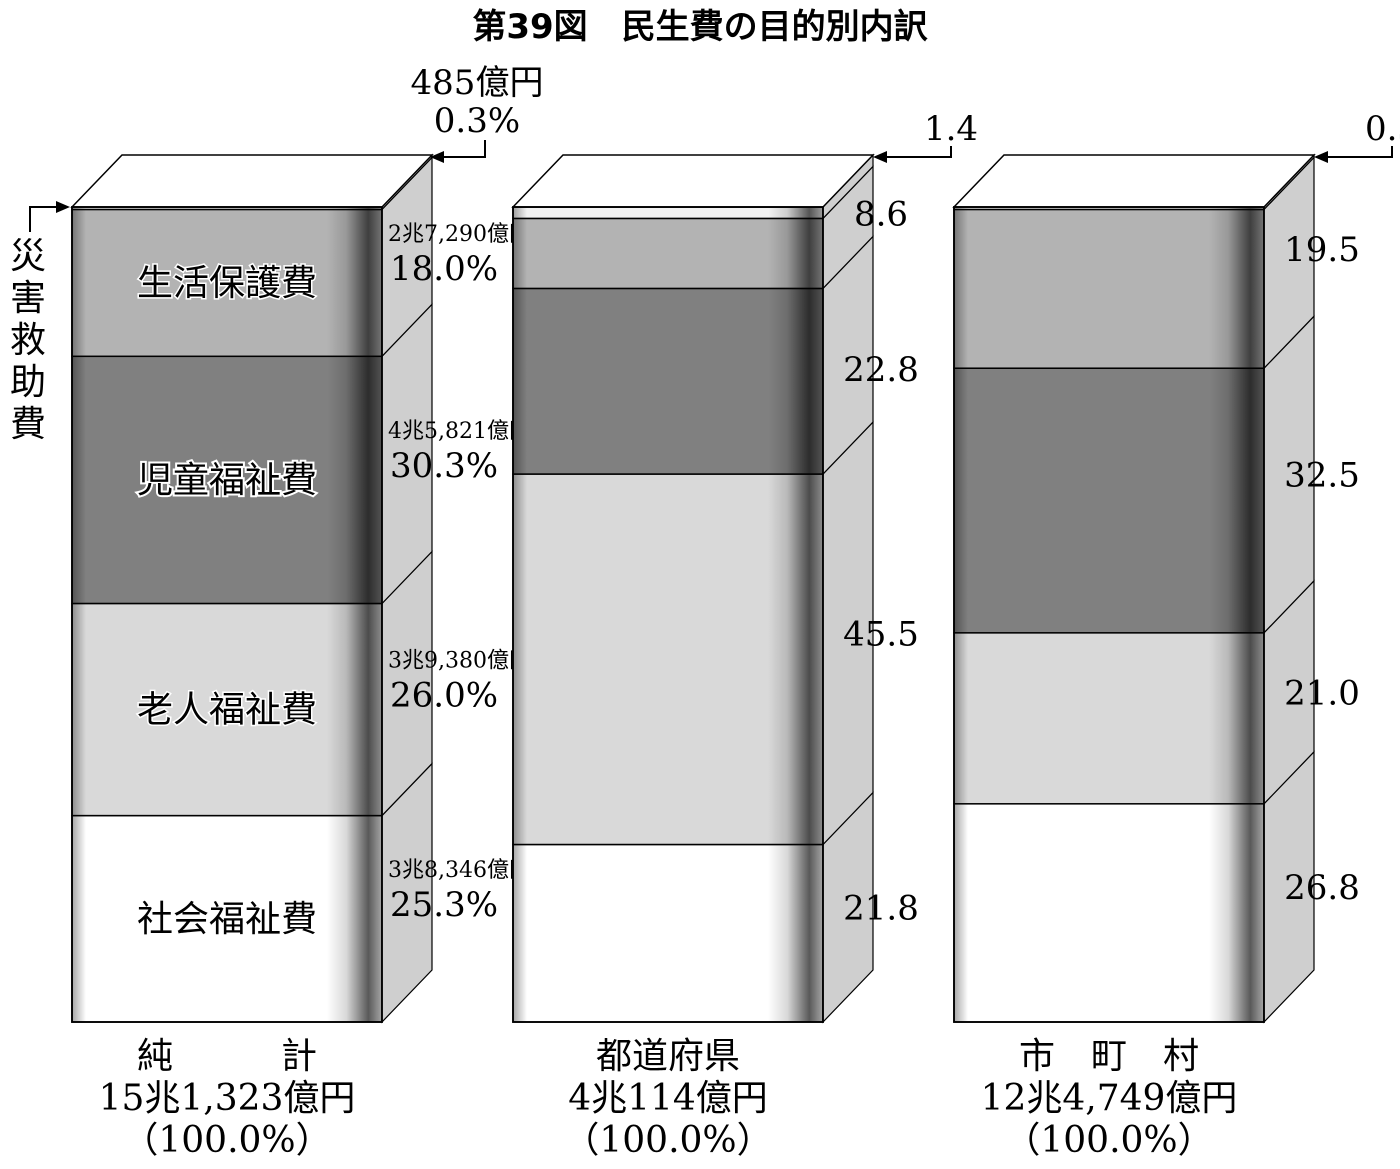  What do you see at coordinates (459, 870) in the screenshot?
I see `segment-amount-social: 3兆8,346億円` at bounding box center [459, 870].